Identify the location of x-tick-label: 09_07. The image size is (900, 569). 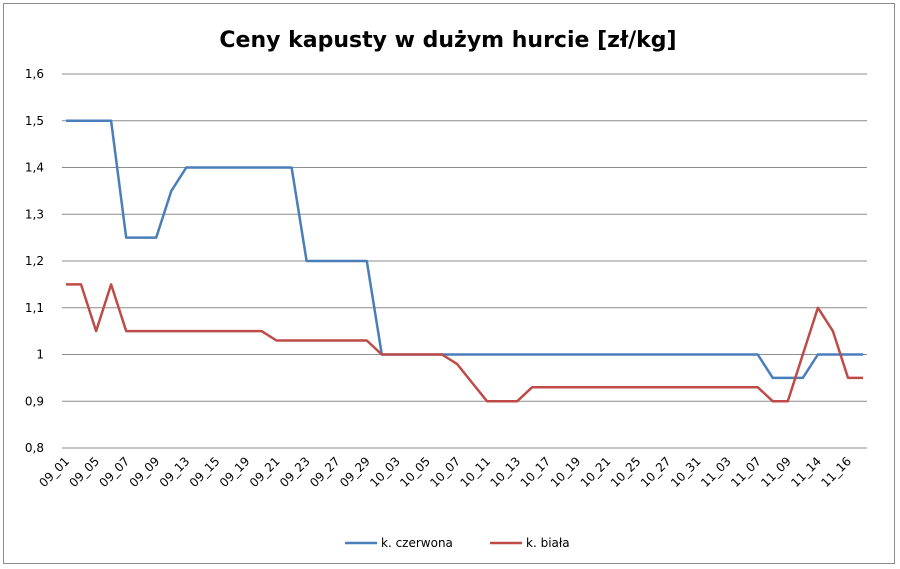
(115, 472).